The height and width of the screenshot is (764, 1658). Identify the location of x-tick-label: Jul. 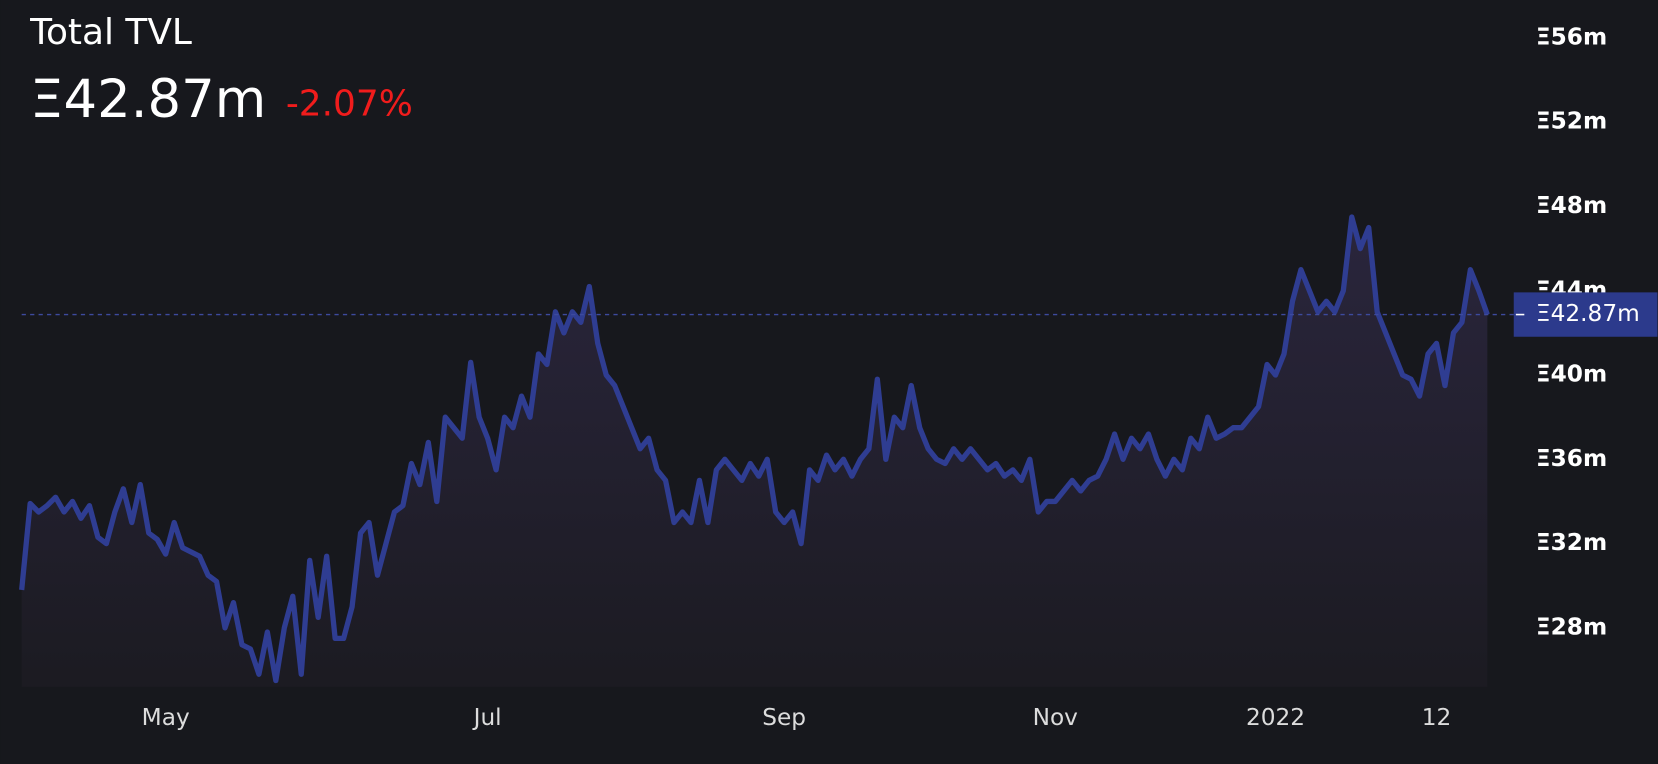
(487, 717).